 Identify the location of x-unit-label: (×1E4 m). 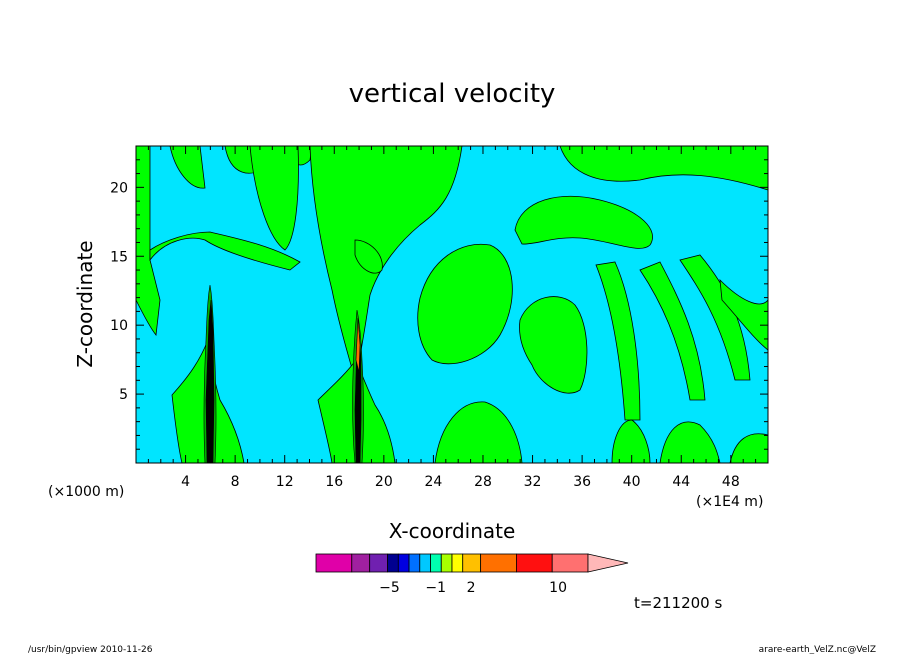
(729, 502).